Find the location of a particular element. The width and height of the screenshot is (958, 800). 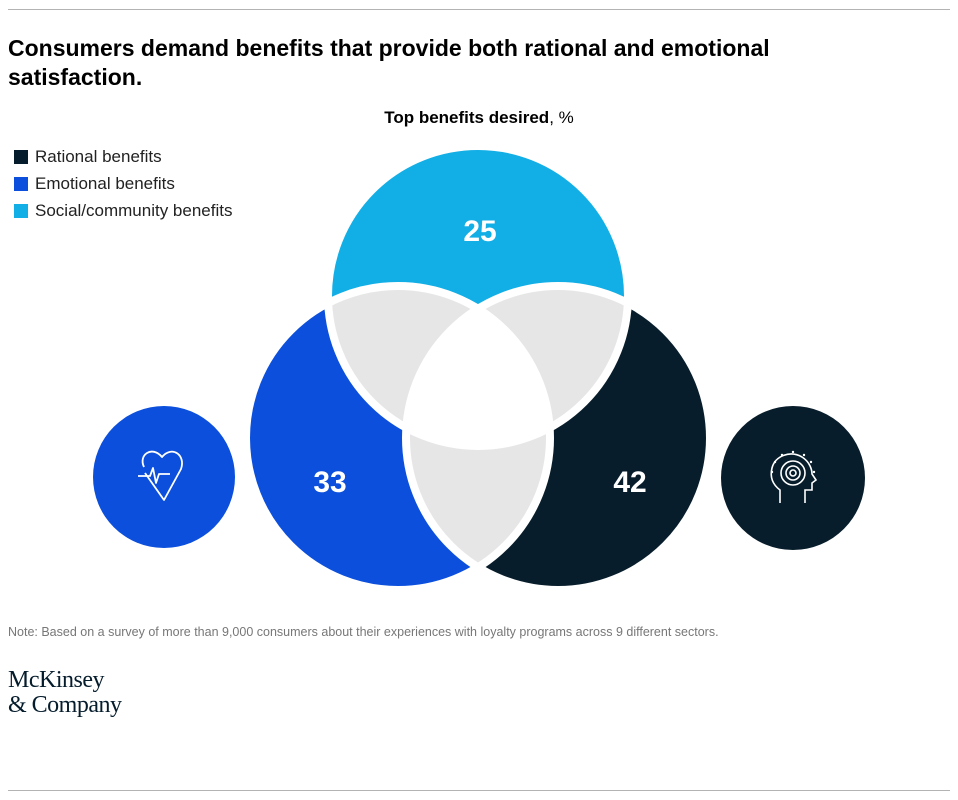

legend-label: Rational benefits is located at coordinates (98, 156).